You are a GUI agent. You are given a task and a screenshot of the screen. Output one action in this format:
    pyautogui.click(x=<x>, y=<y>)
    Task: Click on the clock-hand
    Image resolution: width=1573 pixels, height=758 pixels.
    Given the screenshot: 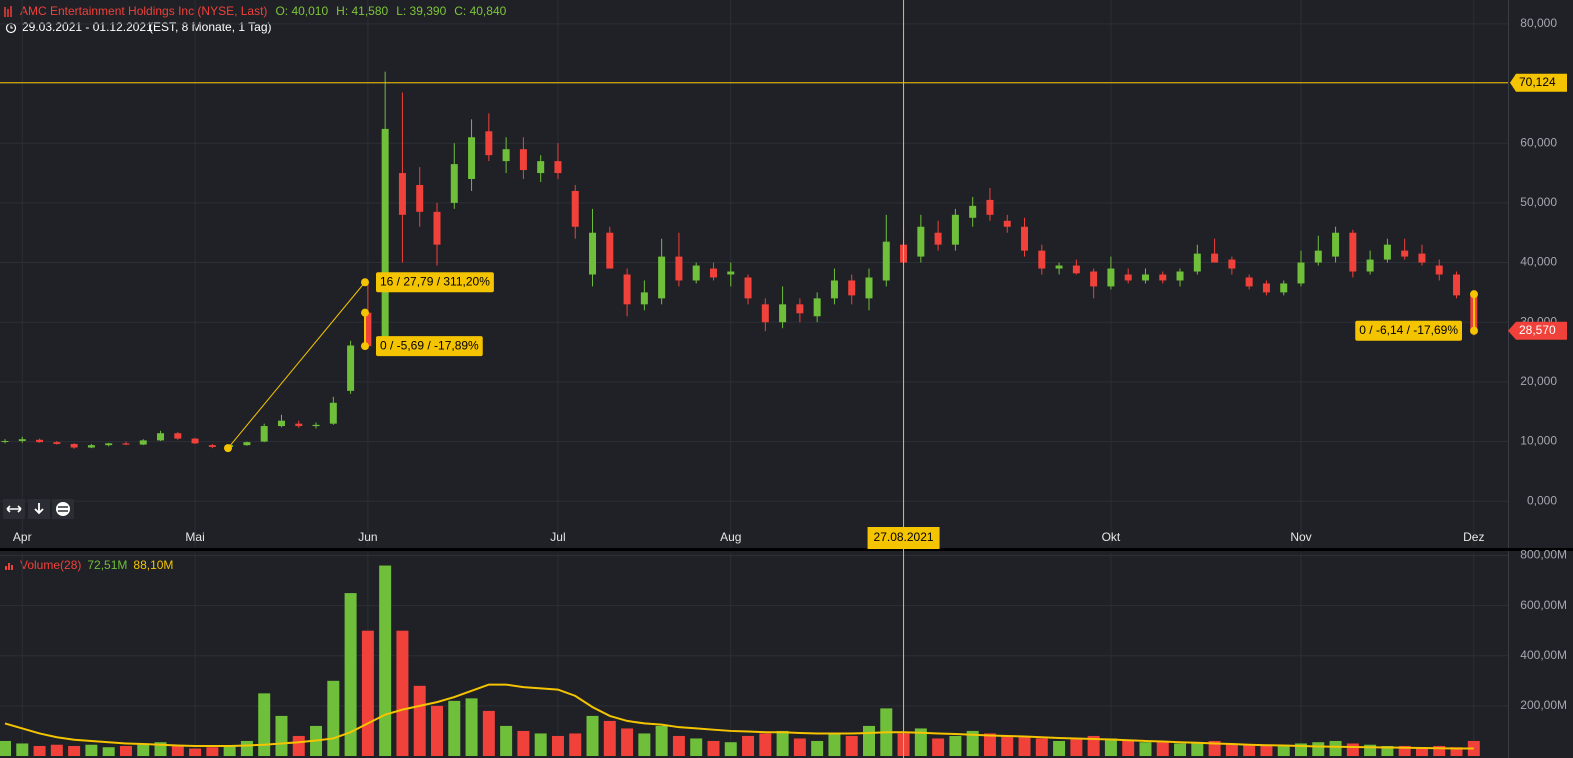 What is the action you would take?
    pyautogui.click(x=11, y=27)
    